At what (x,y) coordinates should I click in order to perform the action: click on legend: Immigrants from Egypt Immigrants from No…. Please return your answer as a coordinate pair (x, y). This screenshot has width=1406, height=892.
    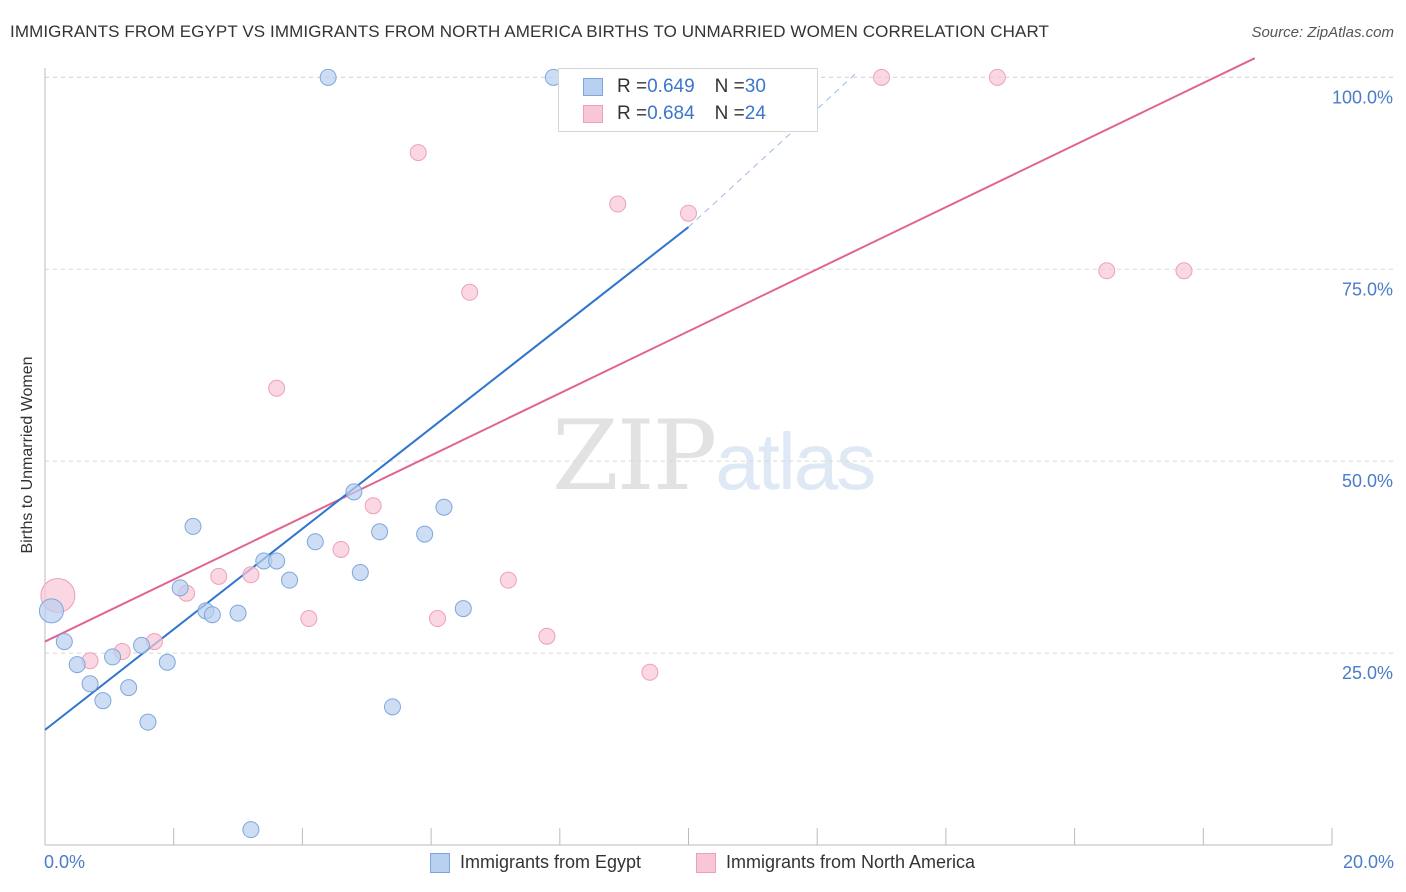
    Looking at the image, I should click on (703, 865).